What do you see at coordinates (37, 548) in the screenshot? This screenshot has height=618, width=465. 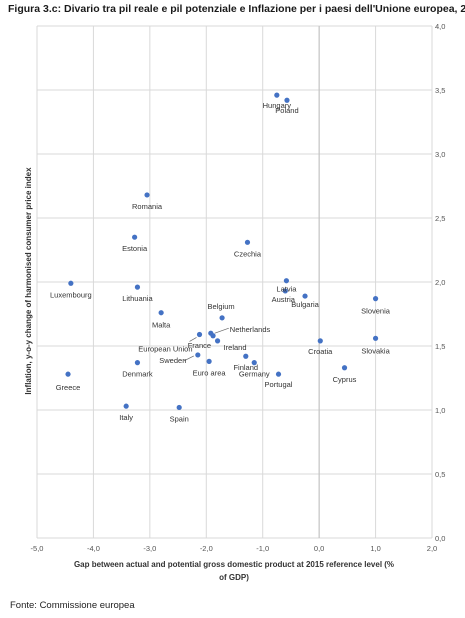 I see `x-tick-label: -5,0` at bounding box center [37, 548].